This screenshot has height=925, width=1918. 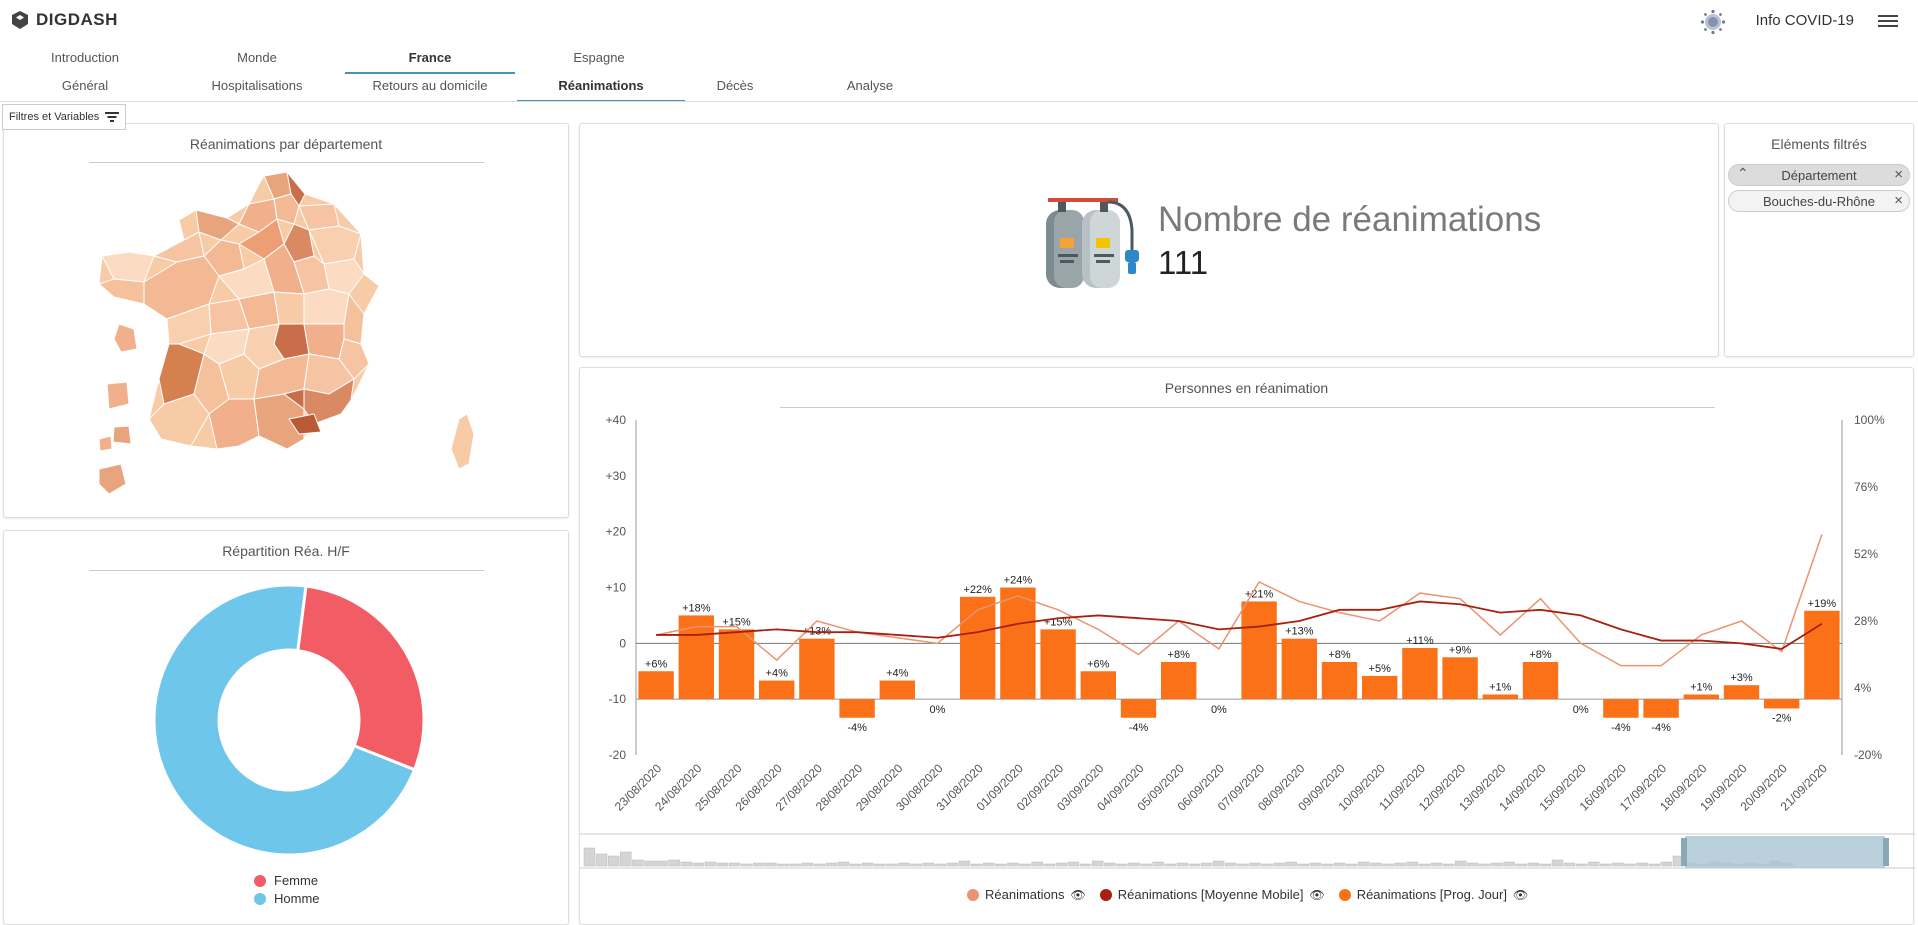 I want to click on chart-panel-title: Personnes en réanimation, so click(x=1246, y=388).